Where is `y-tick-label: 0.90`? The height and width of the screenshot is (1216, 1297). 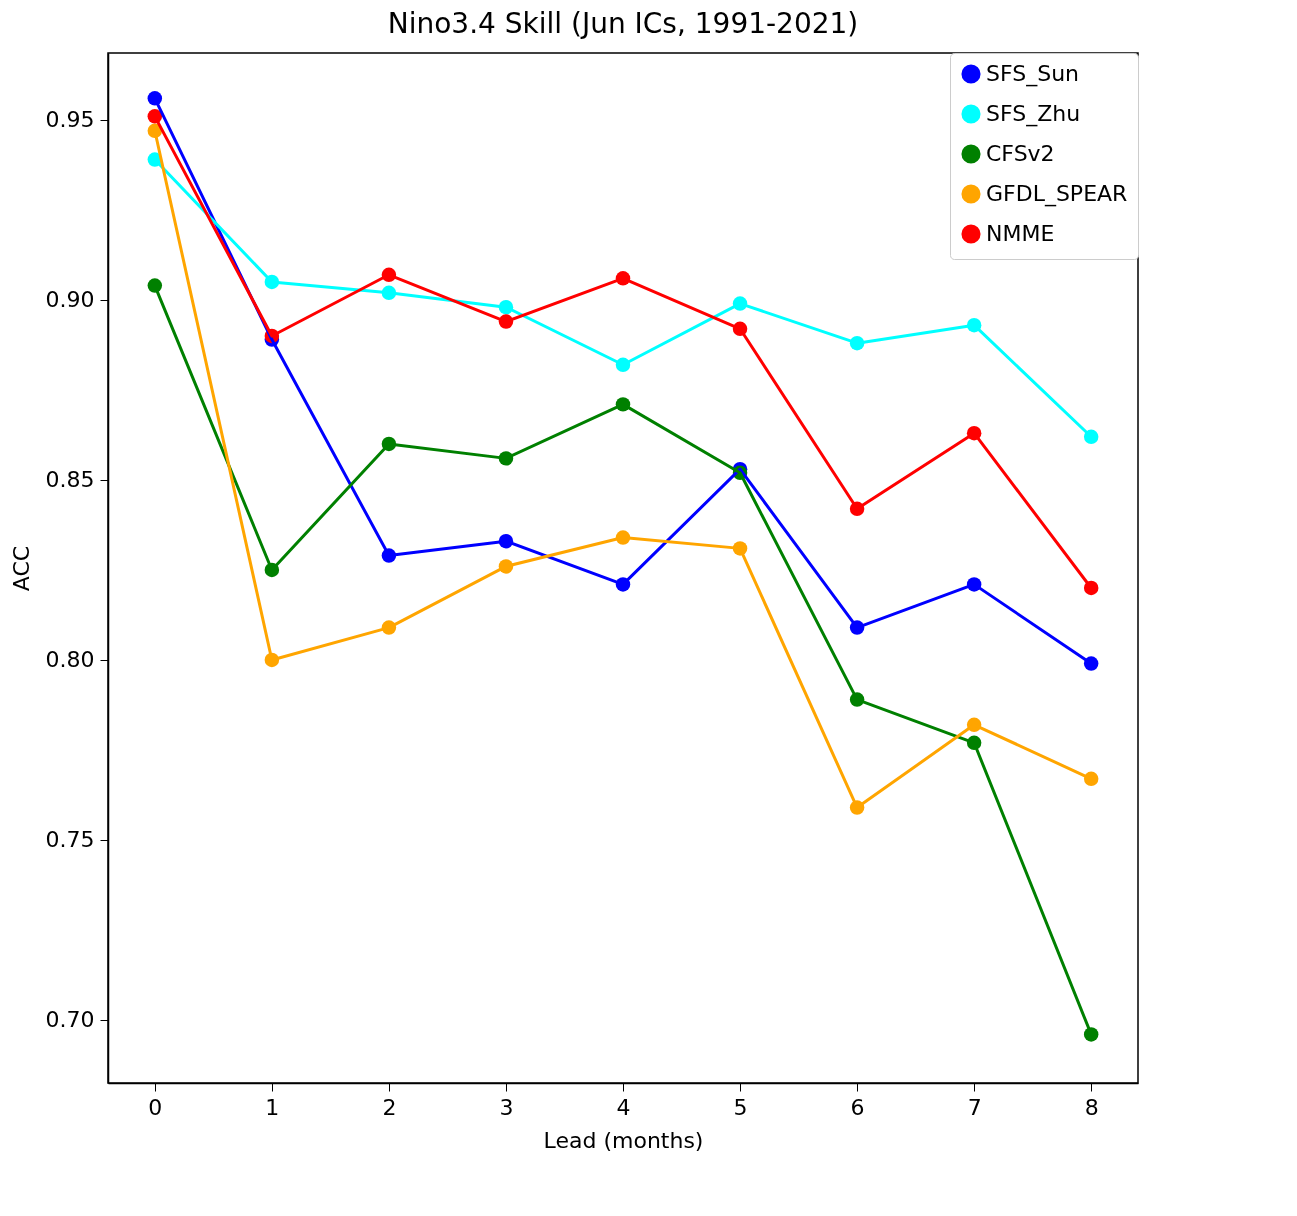
y-tick-label: 0.90 is located at coordinates (70, 300).